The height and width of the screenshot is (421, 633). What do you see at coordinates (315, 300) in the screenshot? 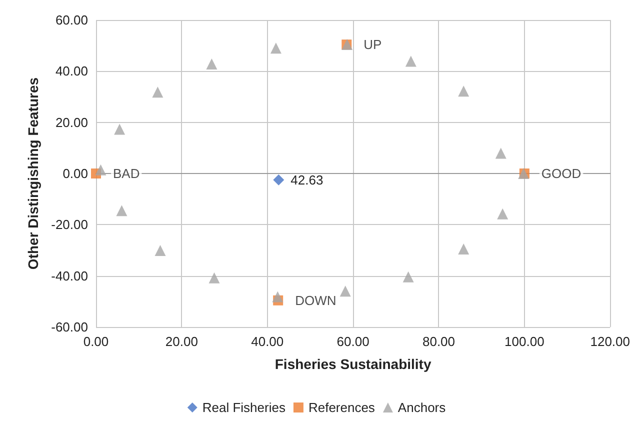
I see `data-label: DOWN` at bounding box center [315, 300].